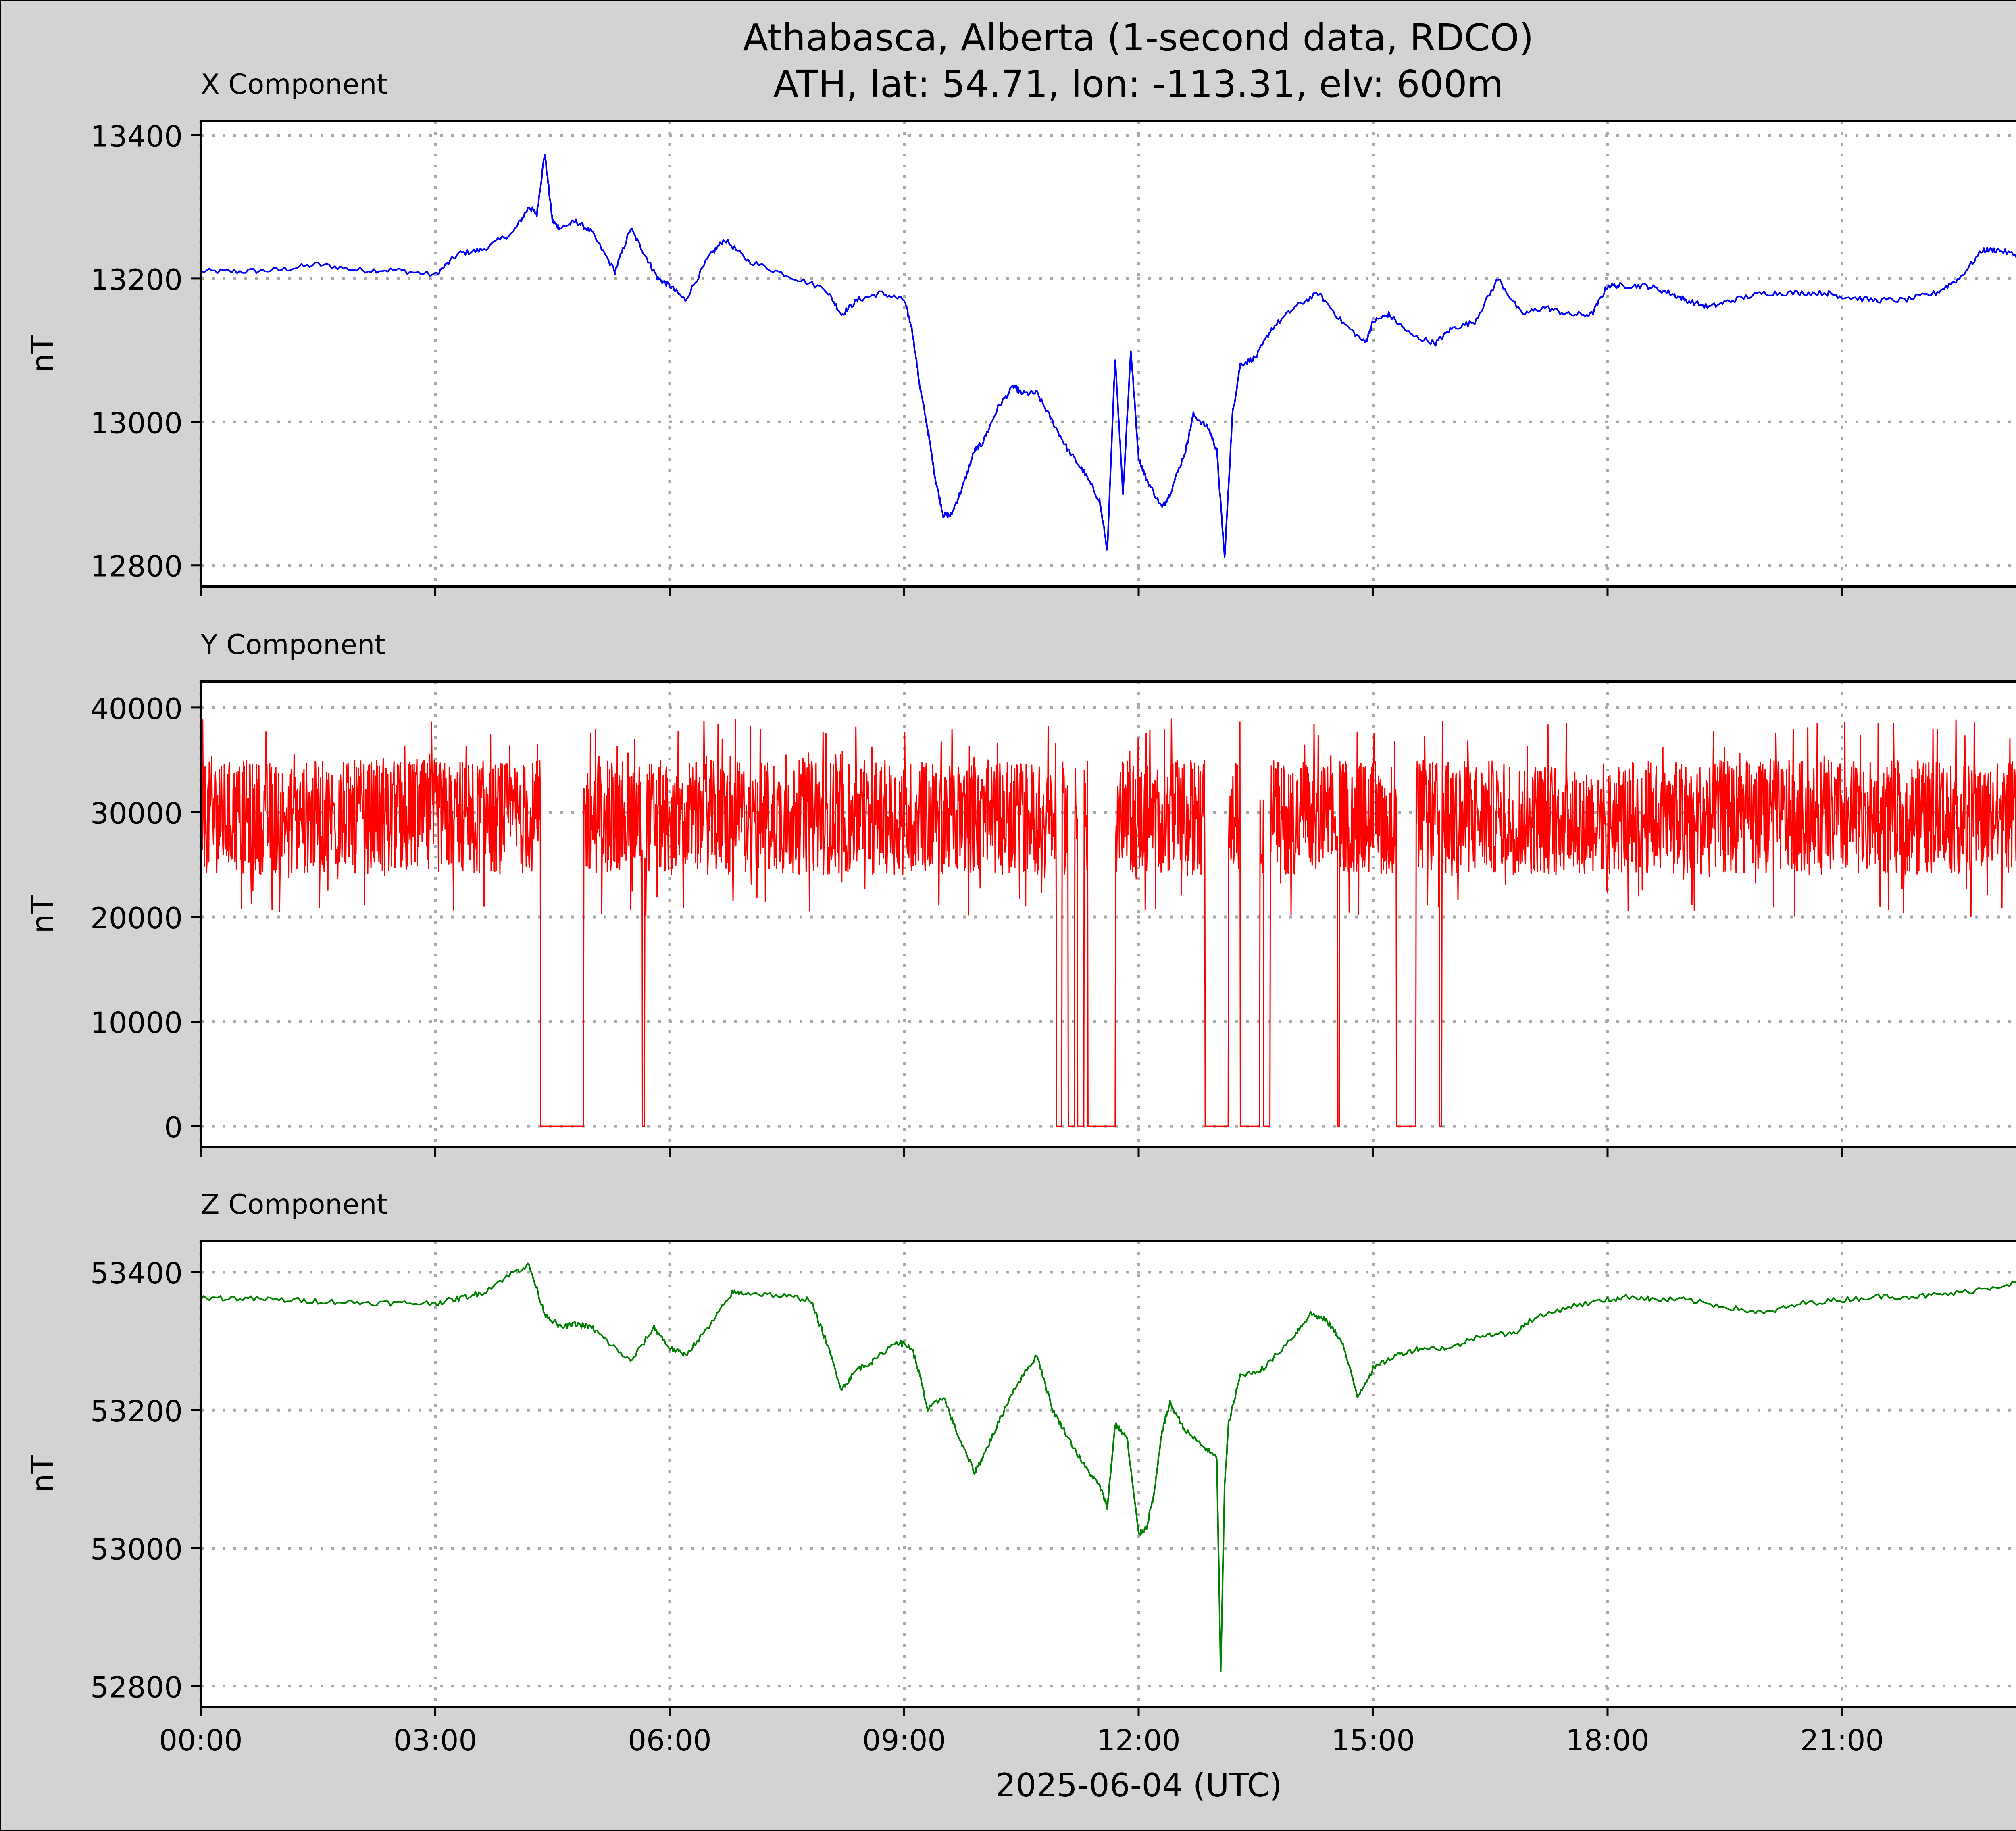  Describe the element at coordinates (1138, 84) in the screenshot. I see `figure-title-line2: ATH, lat: 54.71, lon: -113.31, elv: 600m` at that location.